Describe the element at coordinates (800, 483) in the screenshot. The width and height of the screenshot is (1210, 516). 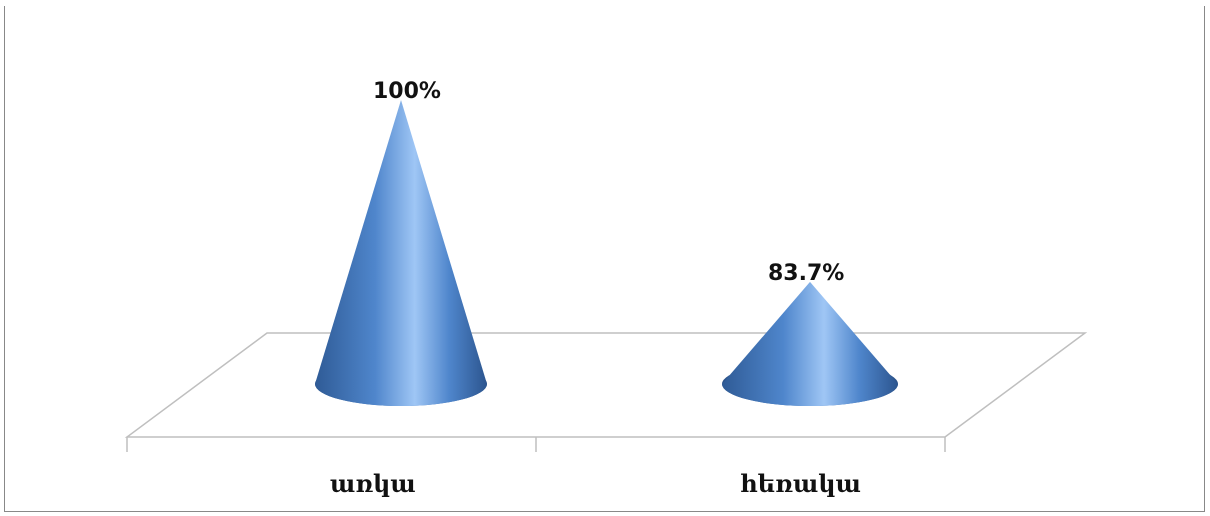
I see `category-label-2: հեռակա` at that location.